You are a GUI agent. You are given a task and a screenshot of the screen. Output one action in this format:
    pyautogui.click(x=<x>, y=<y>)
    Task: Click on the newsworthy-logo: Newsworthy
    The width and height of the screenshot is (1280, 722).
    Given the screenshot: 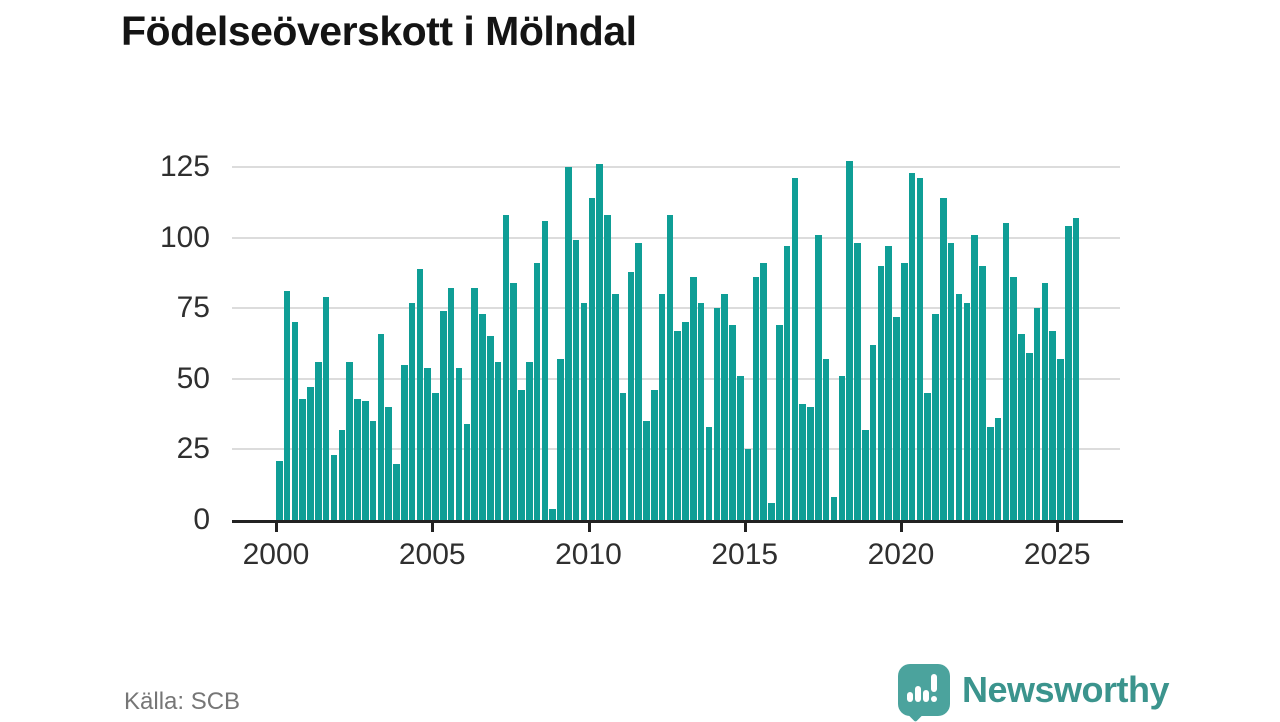 What is the action you would take?
    pyautogui.click(x=1034, y=693)
    